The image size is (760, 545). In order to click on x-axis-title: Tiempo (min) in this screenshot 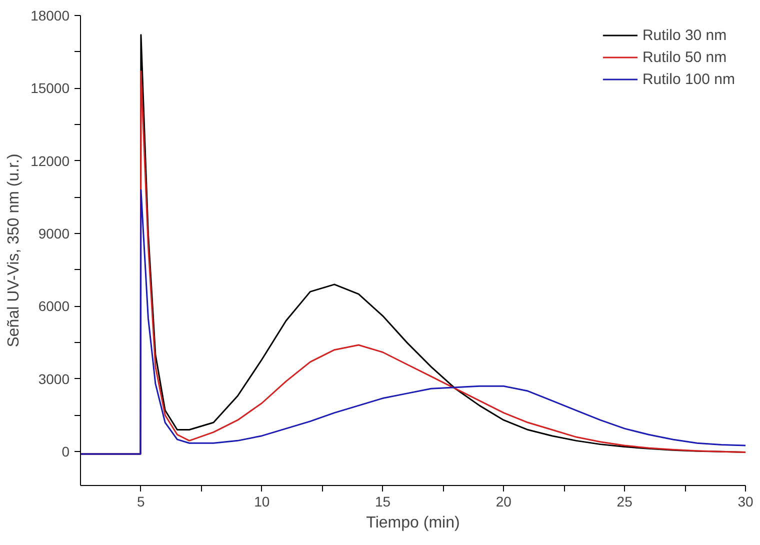, I will do `click(413, 523)`.